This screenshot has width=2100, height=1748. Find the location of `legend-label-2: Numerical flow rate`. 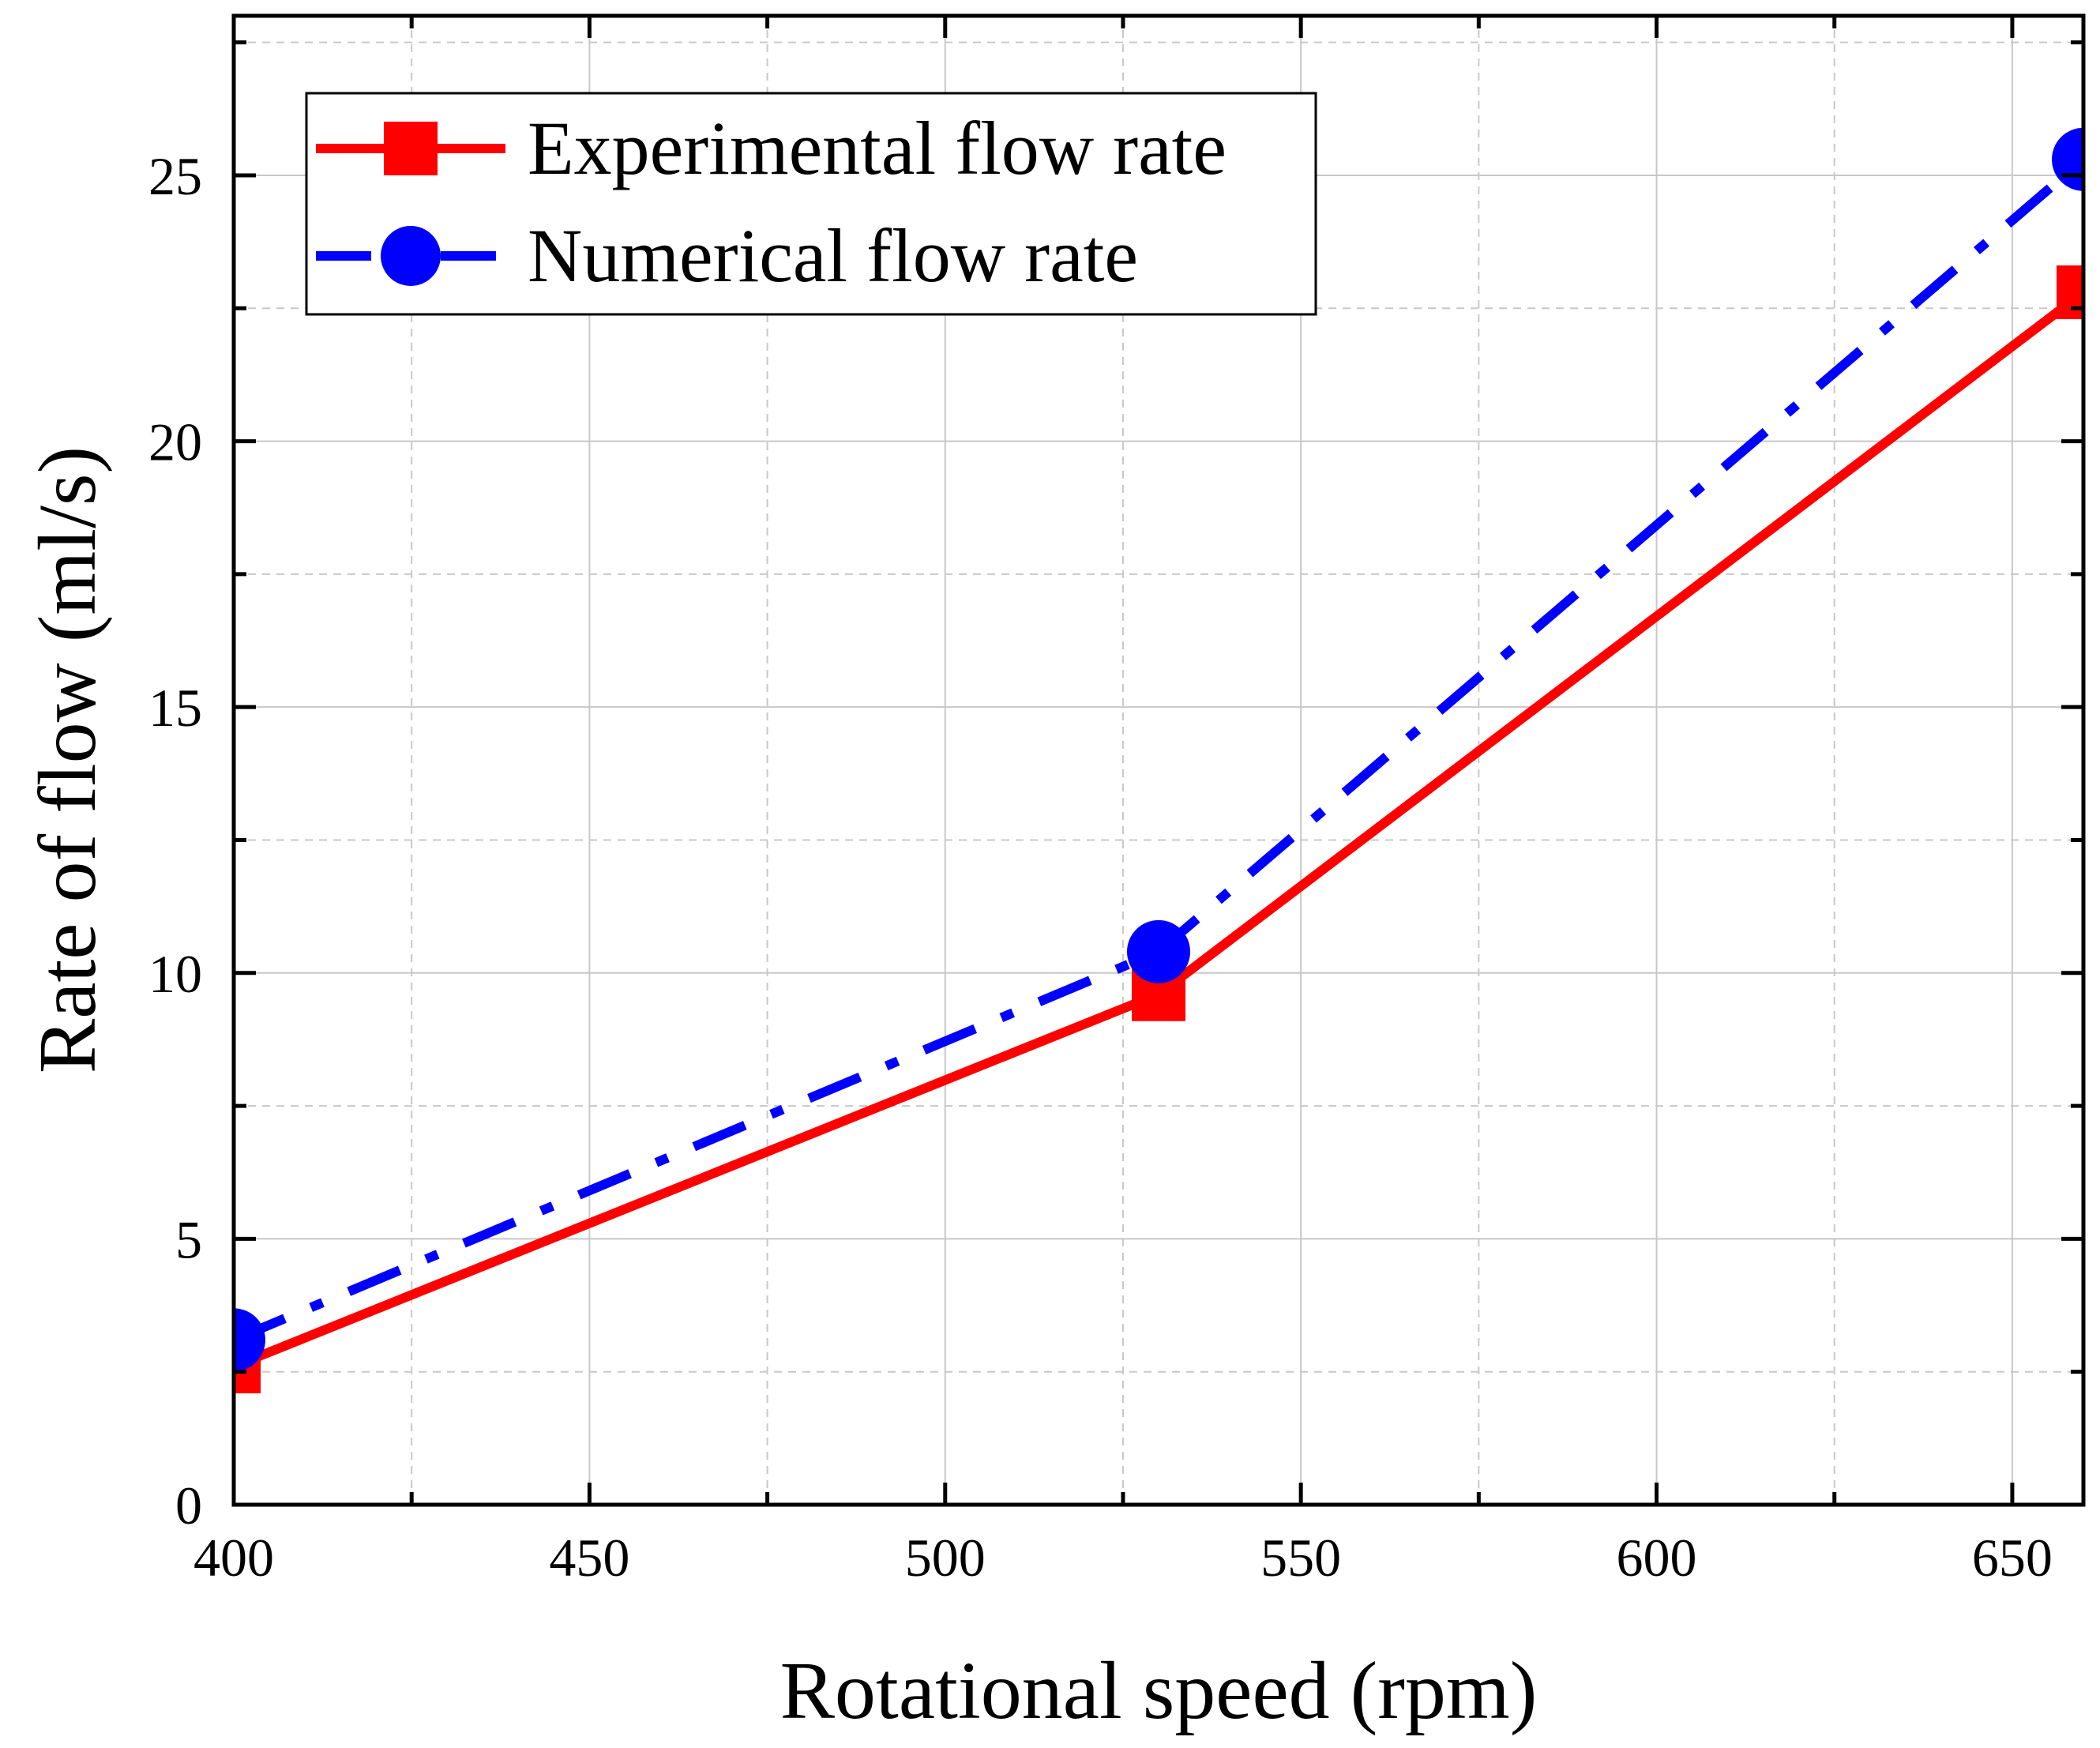

legend-label-2: Numerical flow rate is located at coordinates (833, 255).